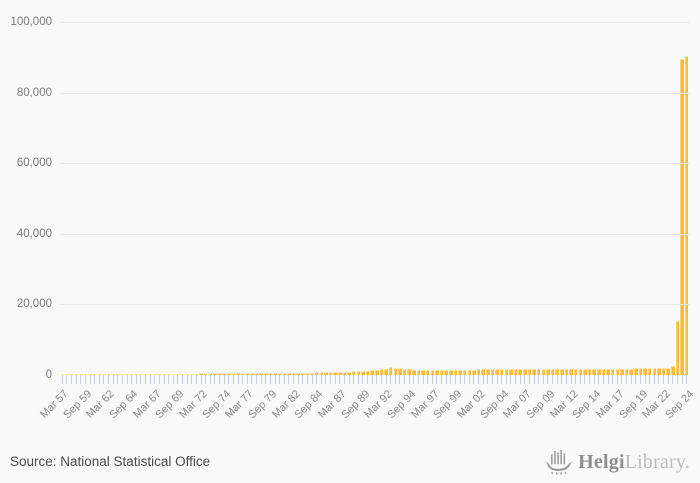  Describe the element at coordinates (48, 375) in the screenshot. I see `y-axis-label: 0` at that location.